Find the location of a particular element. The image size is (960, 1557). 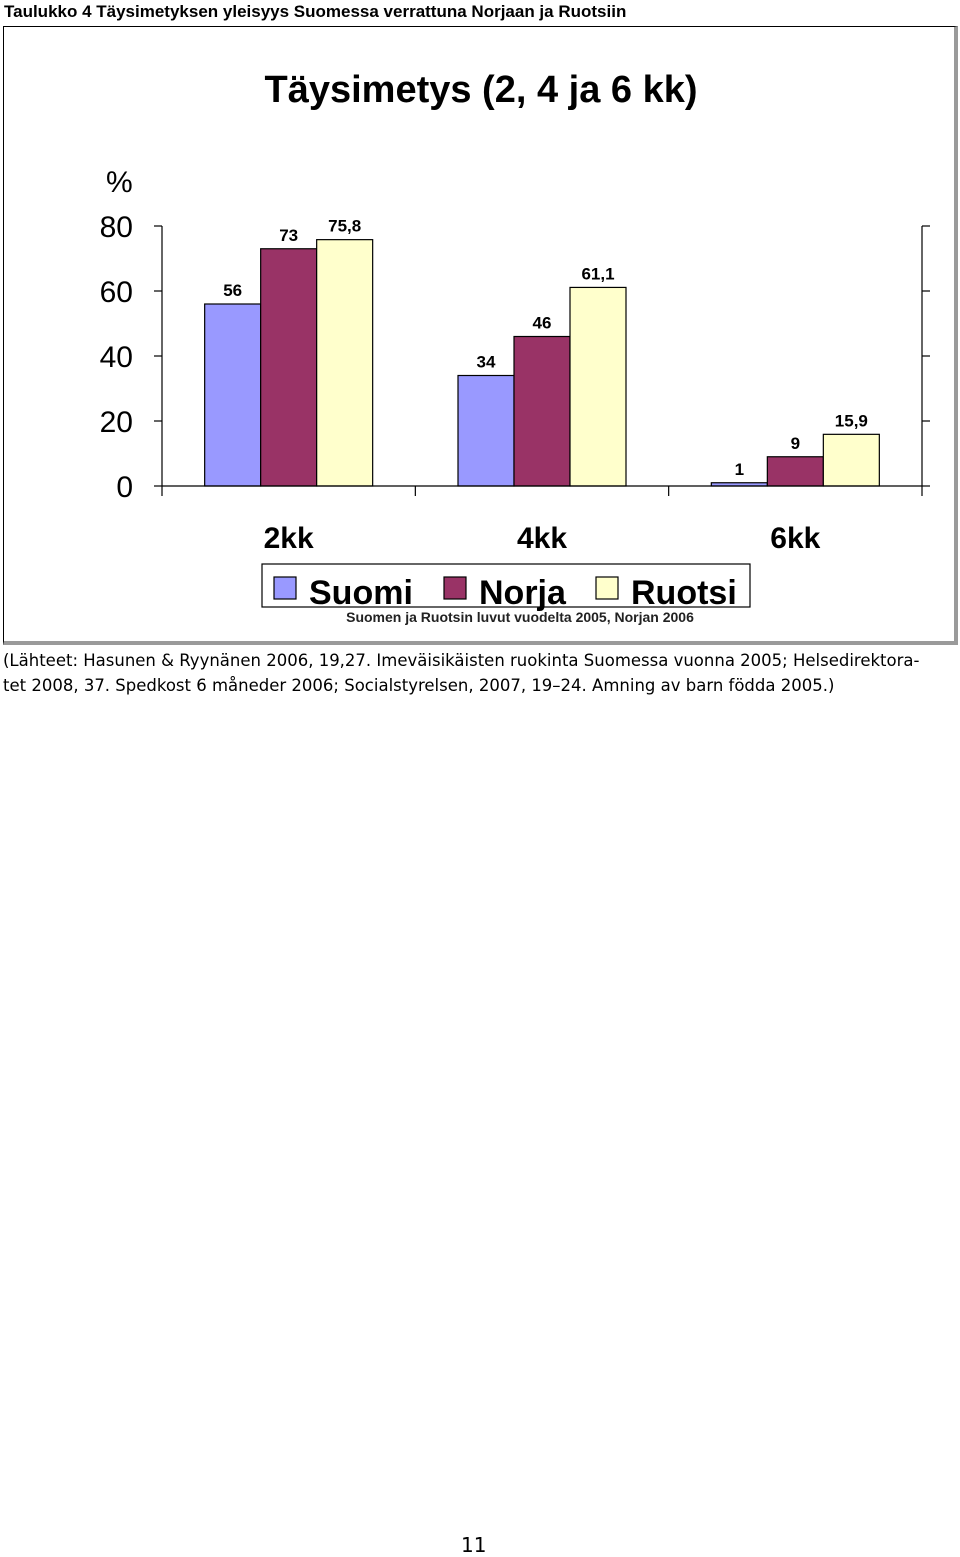

legend: Suomi Norja Ruotsi is located at coordinates (506, 587).